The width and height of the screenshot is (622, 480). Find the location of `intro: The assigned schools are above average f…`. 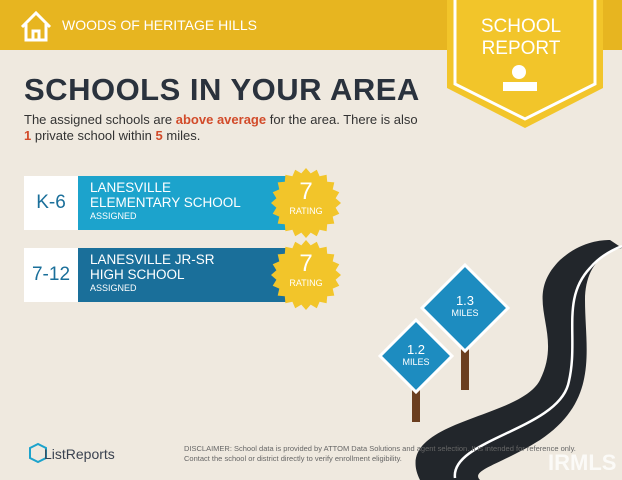

intro: The assigned schools are above average f… is located at coordinates (224, 128).